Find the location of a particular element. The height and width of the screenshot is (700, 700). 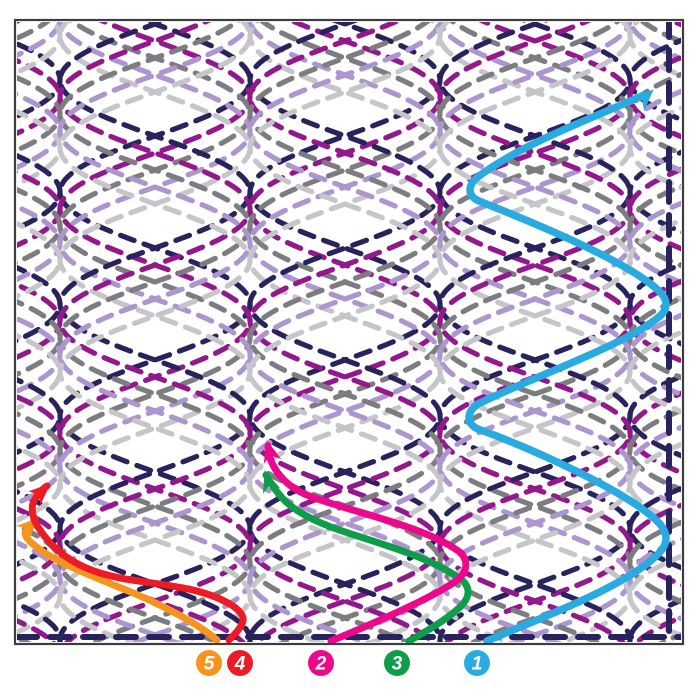

step-badge-3: 3 is located at coordinates (397, 663).